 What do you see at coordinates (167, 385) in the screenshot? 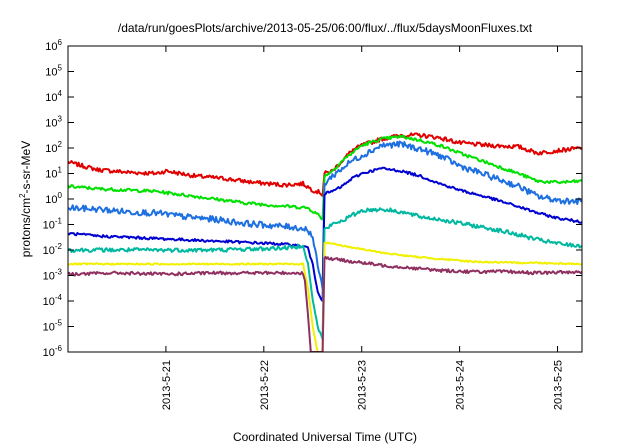
I see `x-tick-label: 2013-5-21` at bounding box center [167, 385].